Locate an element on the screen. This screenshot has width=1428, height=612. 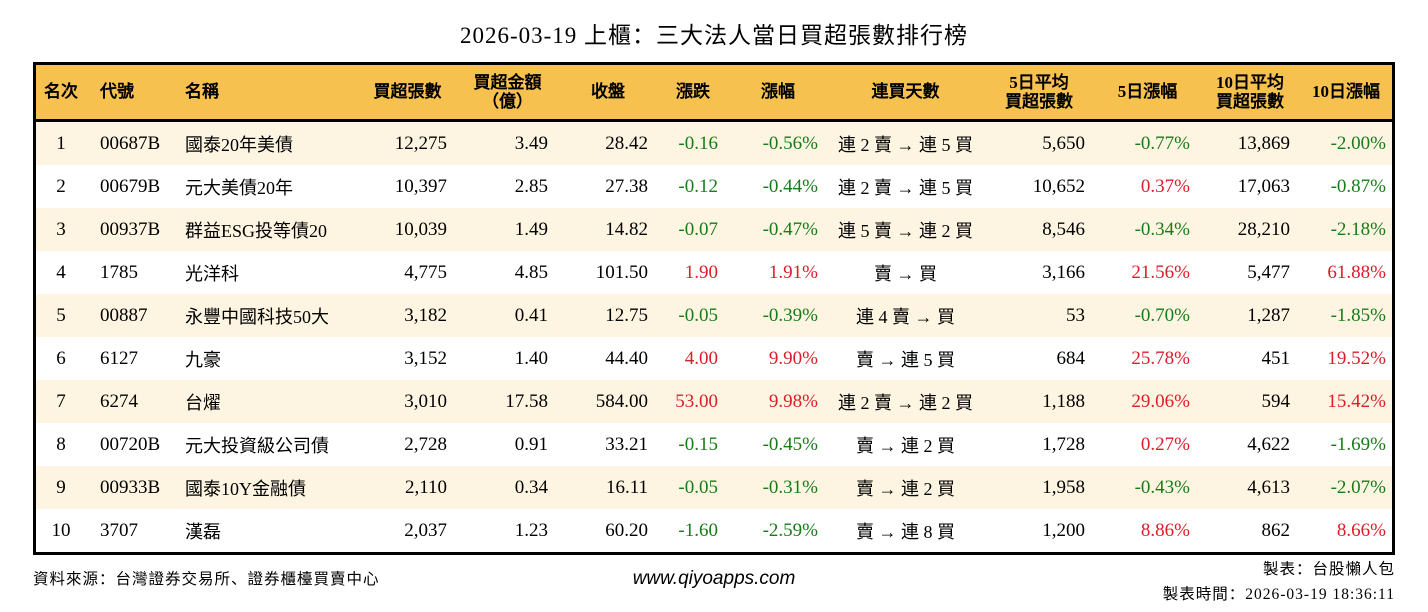
cell-net_buy: 3,010 is located at coordinates (425, 401).